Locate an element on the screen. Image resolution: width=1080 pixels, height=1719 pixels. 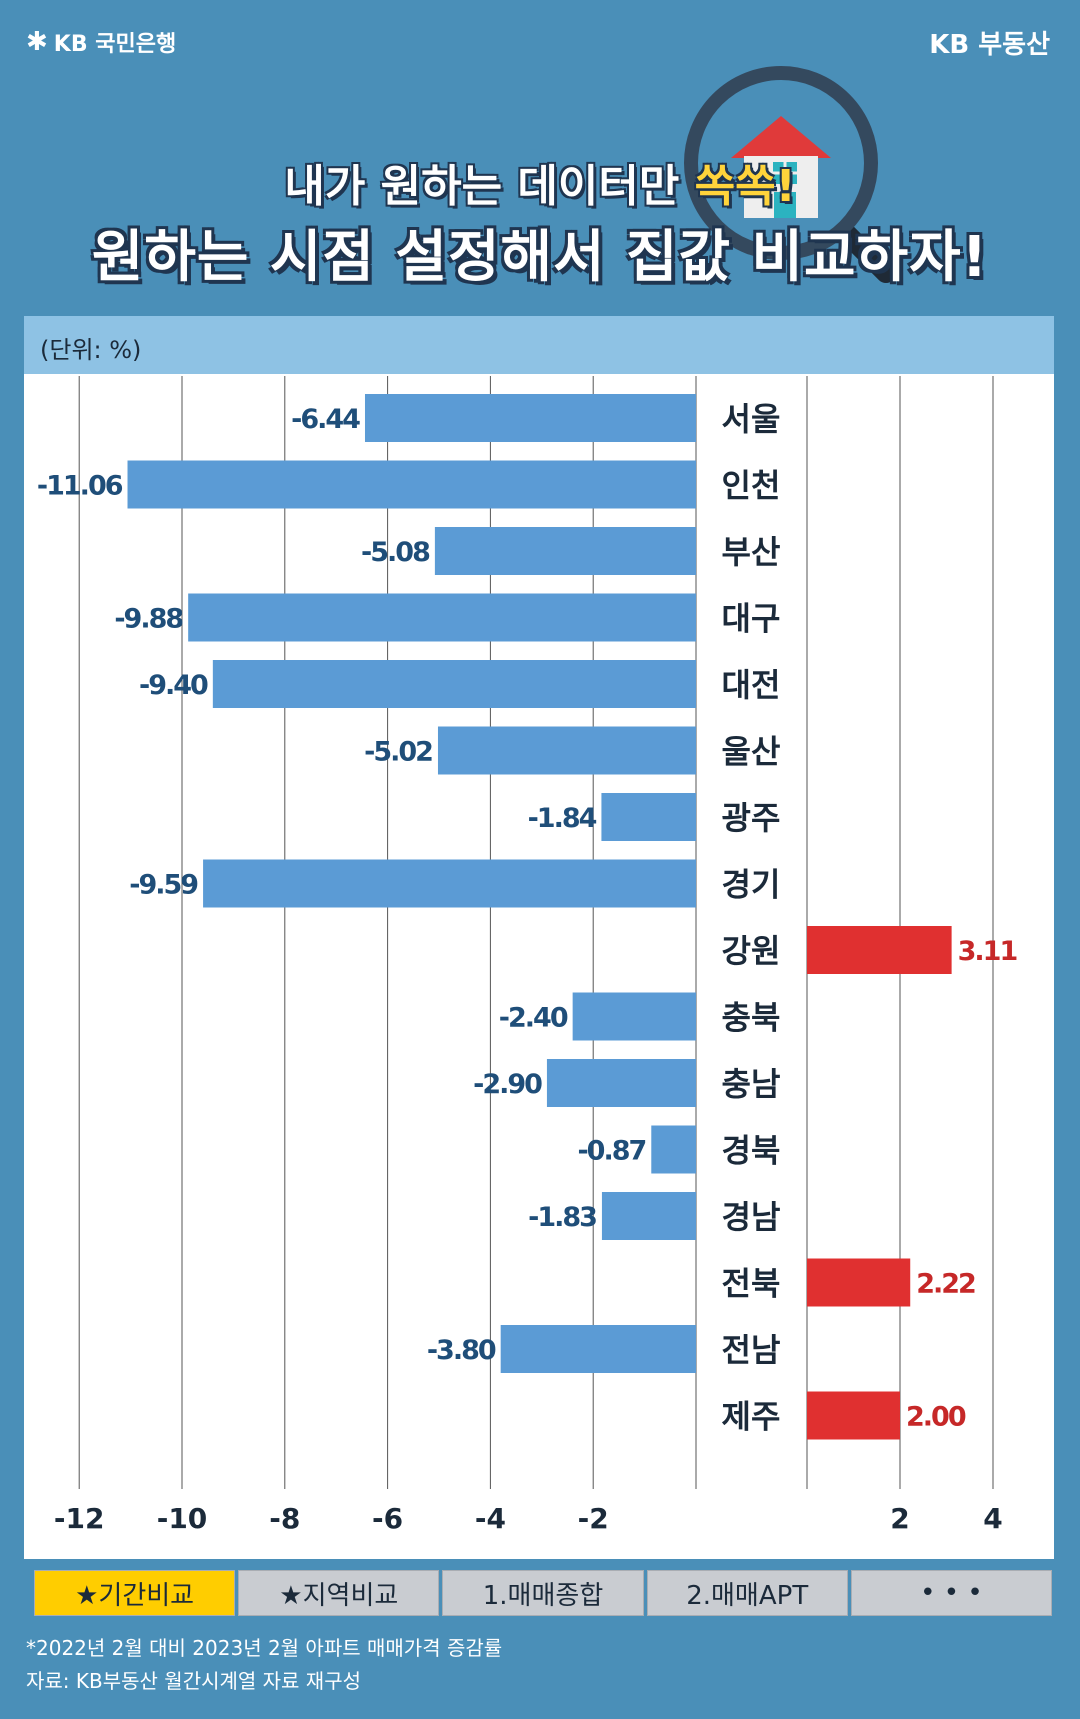
footnote-line-2: 자료: KB부동산 월간시계열 자료 재구성 is located at coordinates (194, 1681).